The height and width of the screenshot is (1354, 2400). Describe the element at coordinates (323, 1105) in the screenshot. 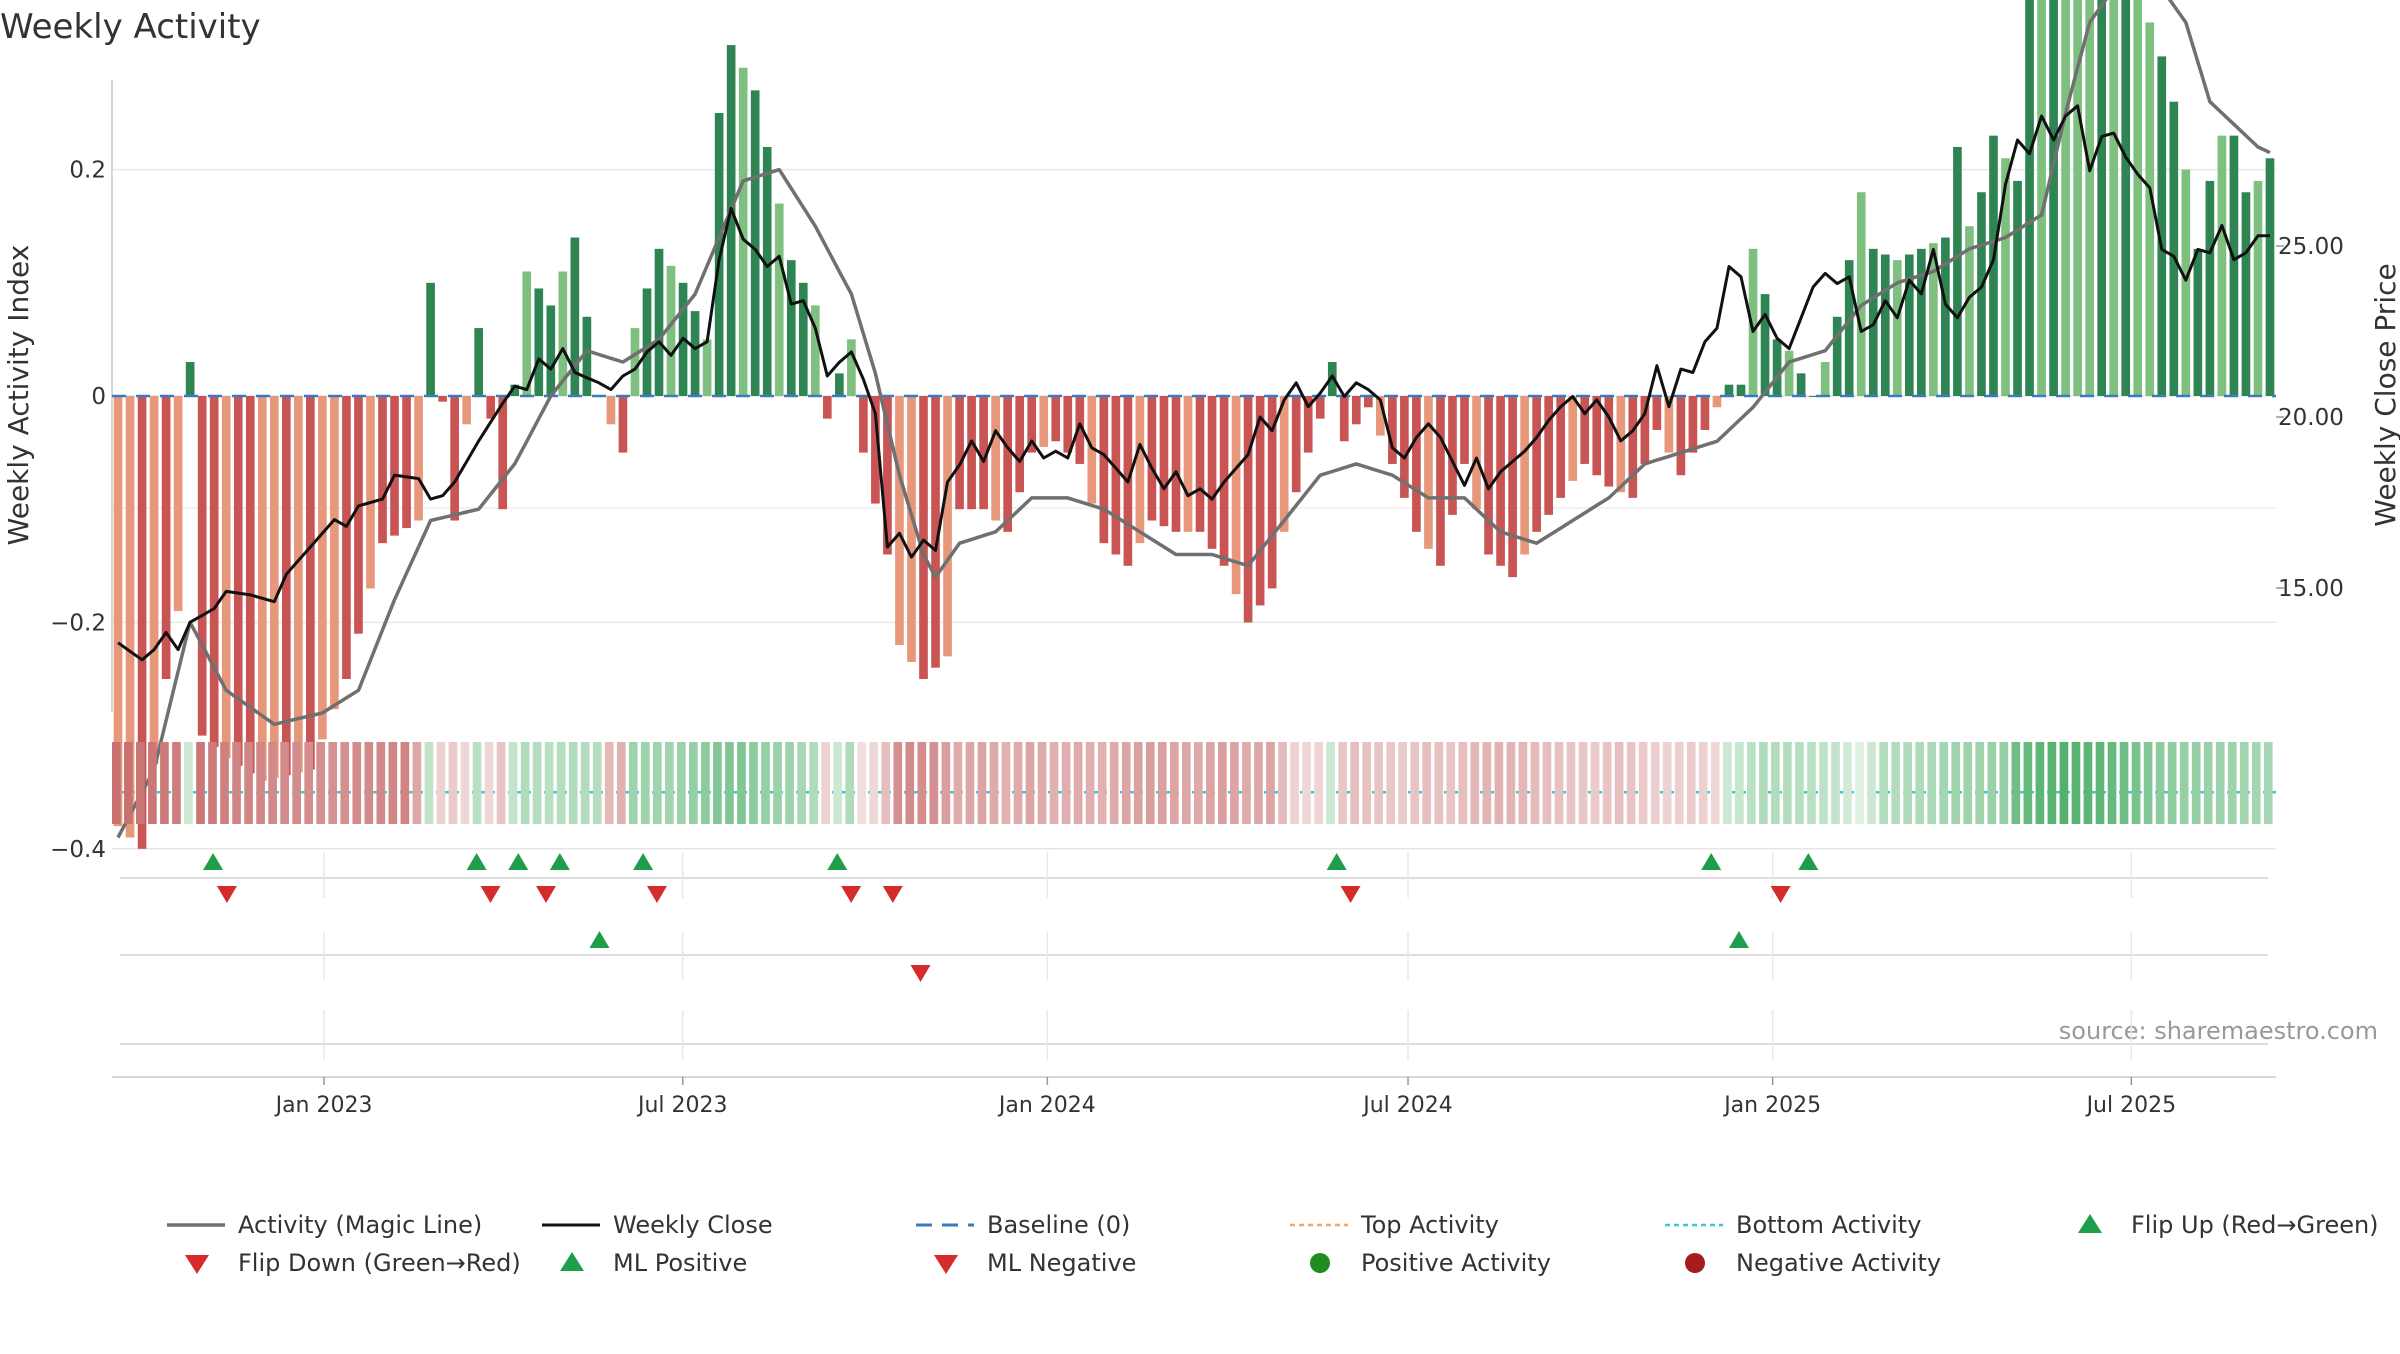

I see `x-tick-label: Jan 2023` at that location.